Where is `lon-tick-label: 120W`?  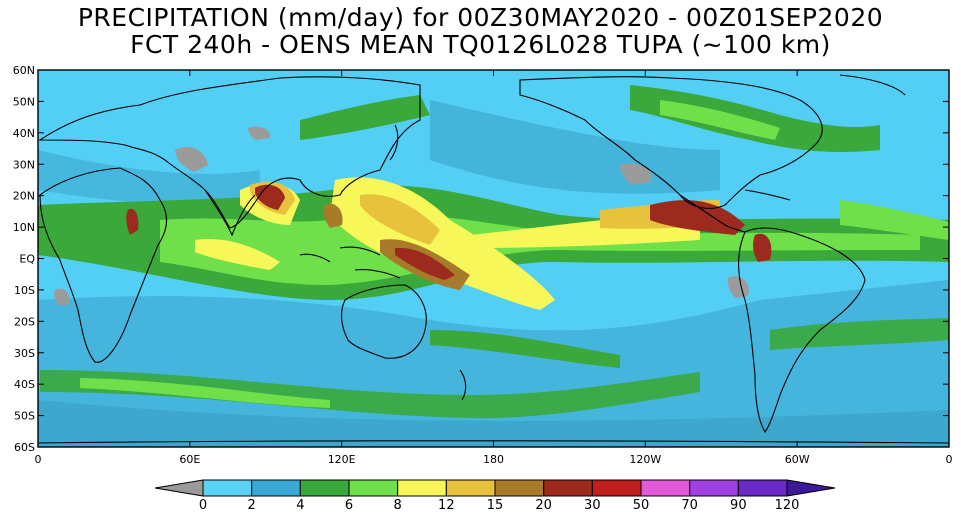 lon-tick-label: 120W is located at coordinates (645, 459).